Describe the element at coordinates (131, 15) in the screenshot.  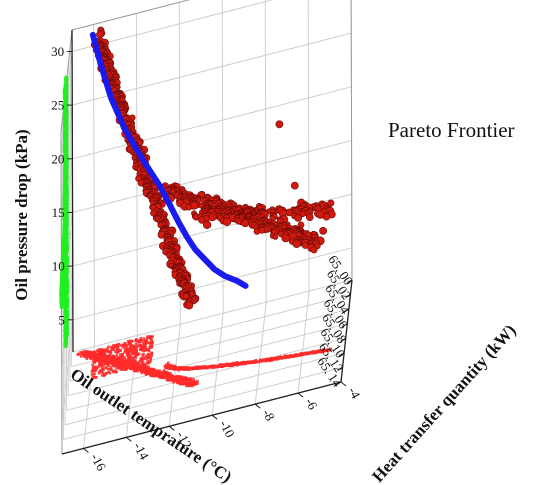
I see `wall-edge` at that location.